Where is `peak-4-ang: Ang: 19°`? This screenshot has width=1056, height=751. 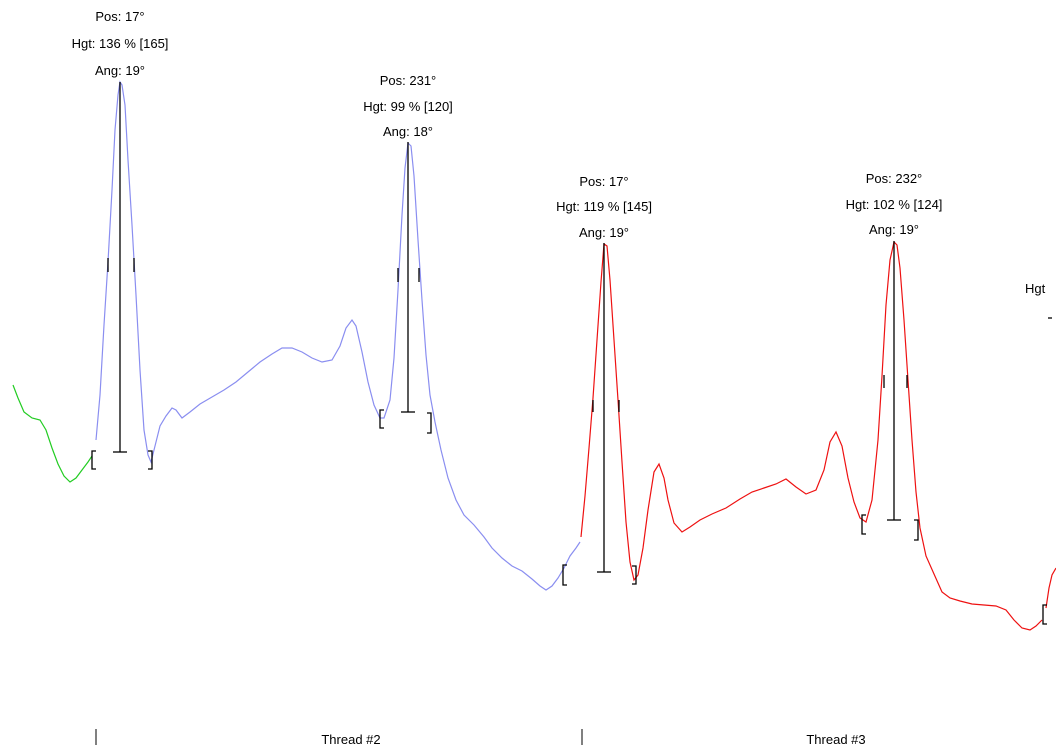
peak-4-ang: Ang: 19° is located at coordinates (894, 229).